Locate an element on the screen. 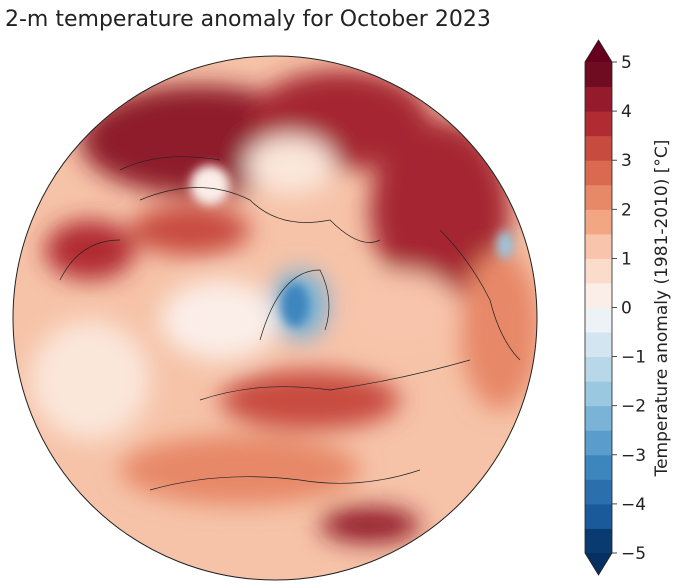  colorbar-tick-label: −1 is located at coordinates (633, 358).